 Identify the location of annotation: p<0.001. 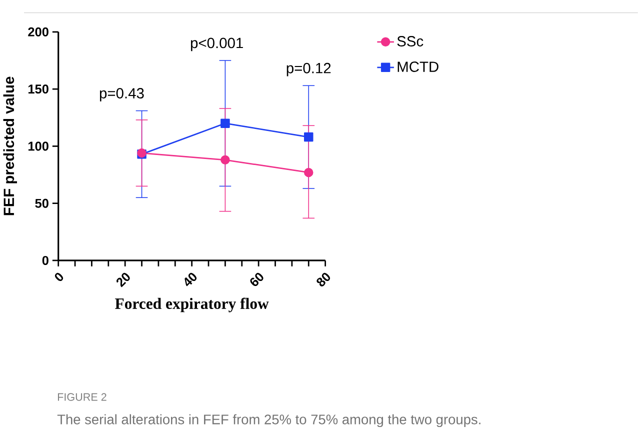
(216, 44).